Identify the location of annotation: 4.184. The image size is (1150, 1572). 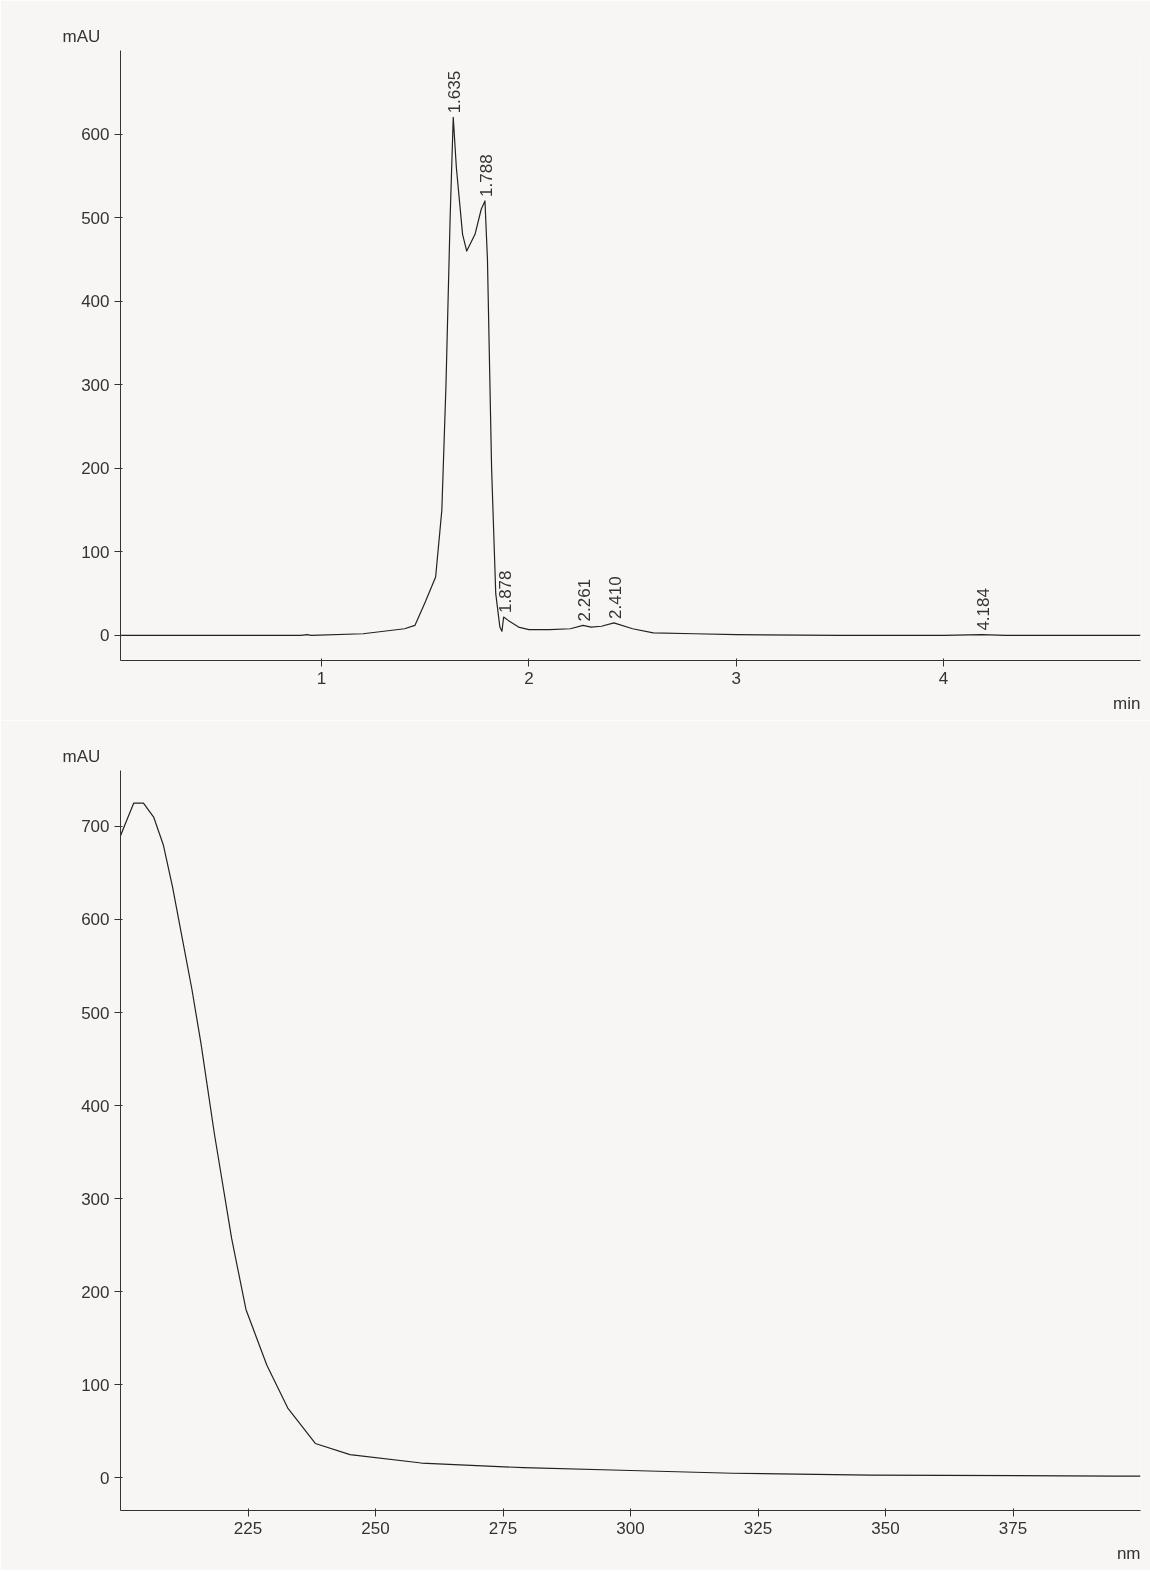
(983, 609).